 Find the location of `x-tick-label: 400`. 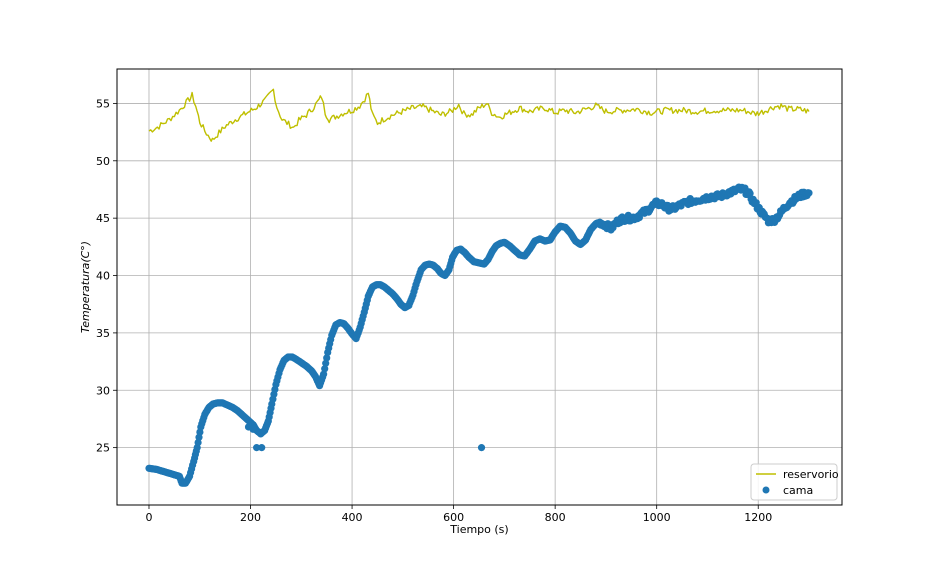

x-tick-label: 400 is located at coordinates (352, 517).